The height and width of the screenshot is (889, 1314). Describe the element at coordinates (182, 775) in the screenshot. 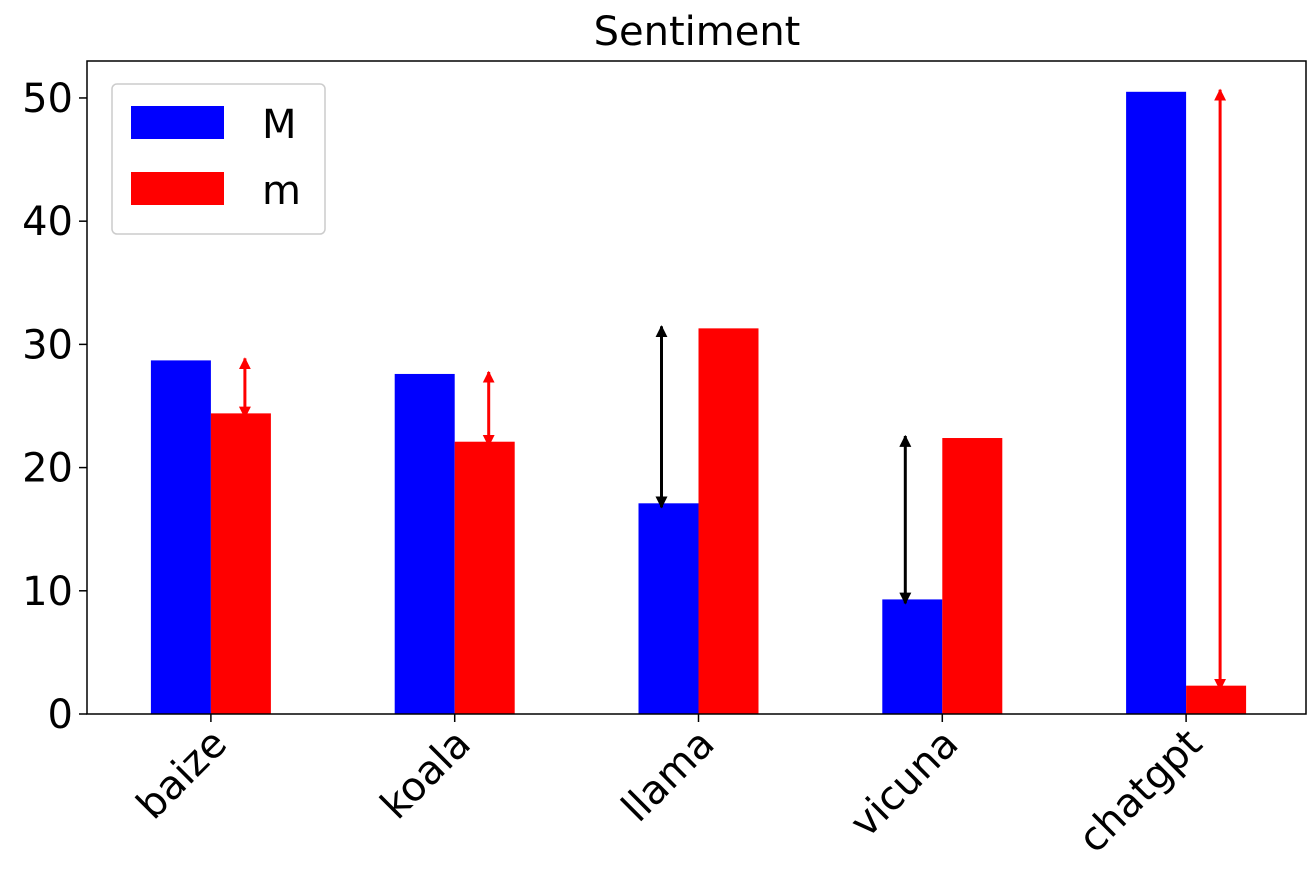

I see `x-tick-label-baize: baize` at that location.